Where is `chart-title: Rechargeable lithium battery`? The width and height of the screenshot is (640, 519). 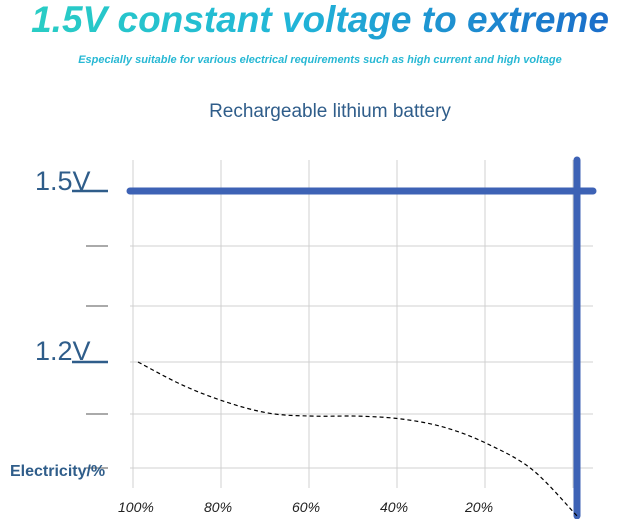 chart-title: Rechargeable lithium battery is located at coordinates (330, 111).